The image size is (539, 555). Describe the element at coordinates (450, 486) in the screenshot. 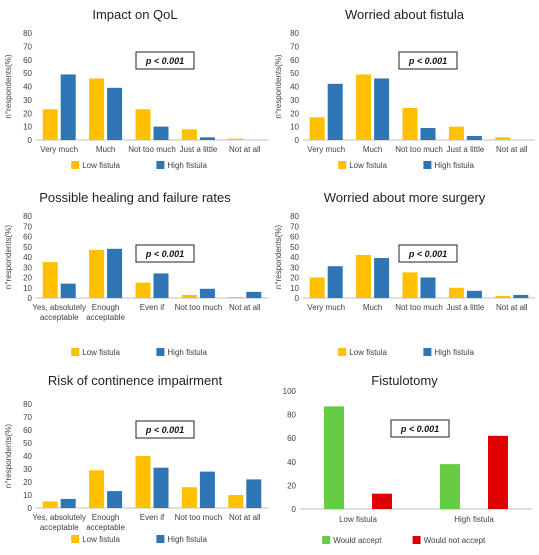

I see `bar-would-accept-high-fistula` at that location.